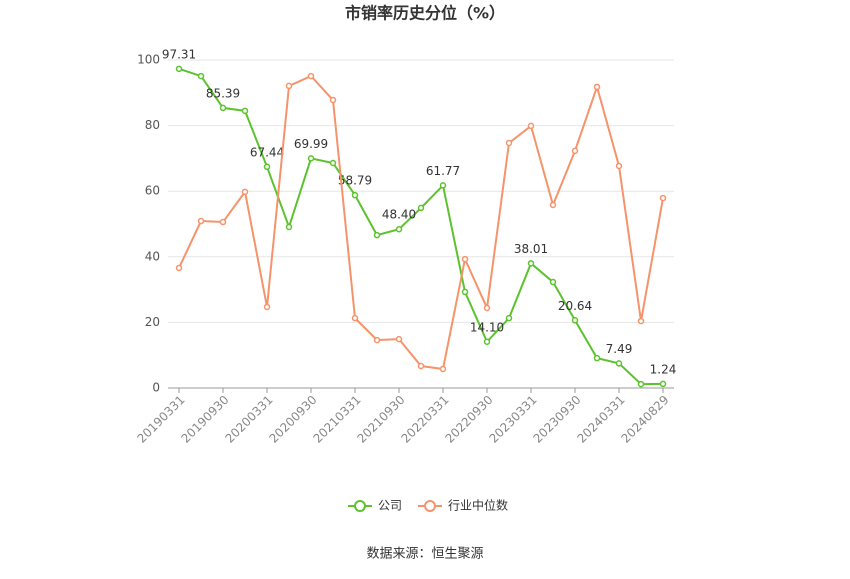 The image size is (850, 579). What do you see at coordinates (478, 505) in the screenshot?
I see `legend-label: 行业中位数` at bounding box center [478, 505].